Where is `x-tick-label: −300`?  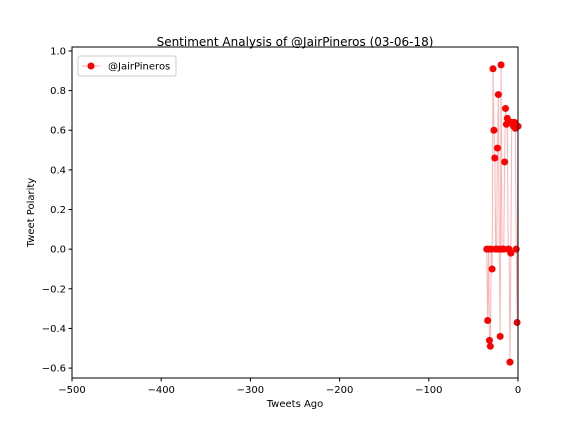 x-tick-label: −300 is located at coordinates (250, 390).